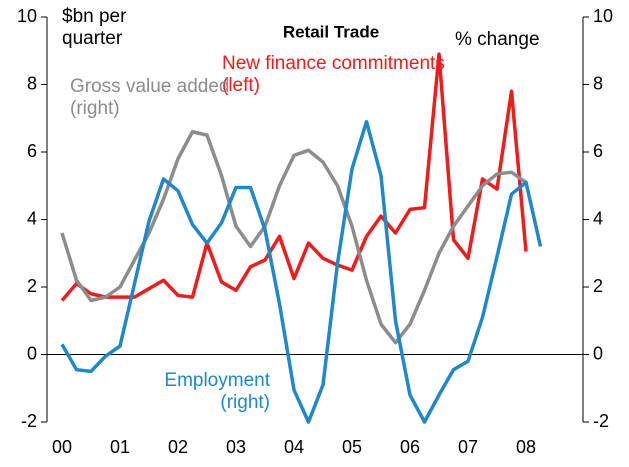  I want to click on legend-label: Employment (right), so click(217, 391).